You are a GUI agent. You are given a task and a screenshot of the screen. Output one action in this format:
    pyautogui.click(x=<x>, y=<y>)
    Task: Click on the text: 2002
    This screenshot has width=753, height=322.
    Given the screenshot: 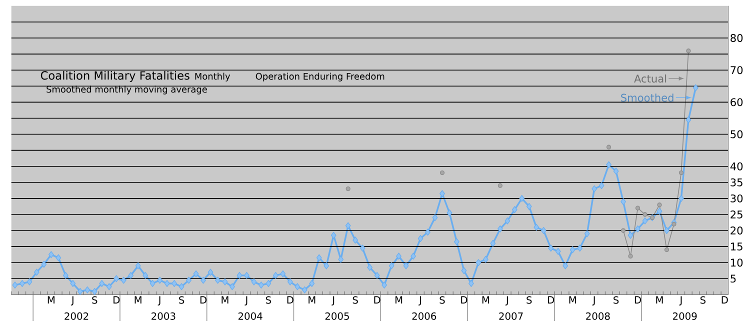 What is the action you would take?
    pyautogui.click(x=76, y=316)
    